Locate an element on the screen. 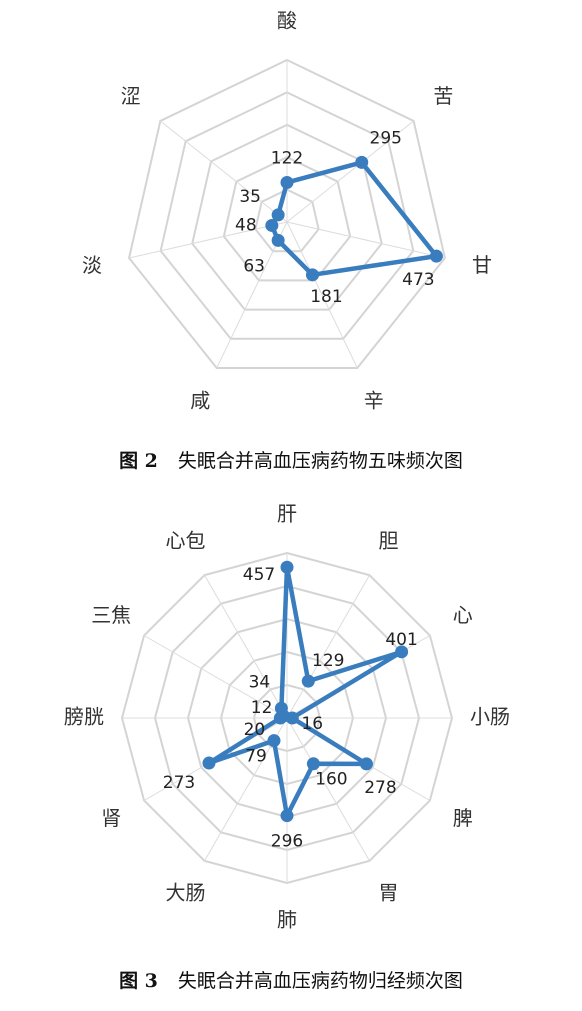 The width and height of the screenshot is (582, 1011). chart2-series-line is located at coordinates (354, 219).